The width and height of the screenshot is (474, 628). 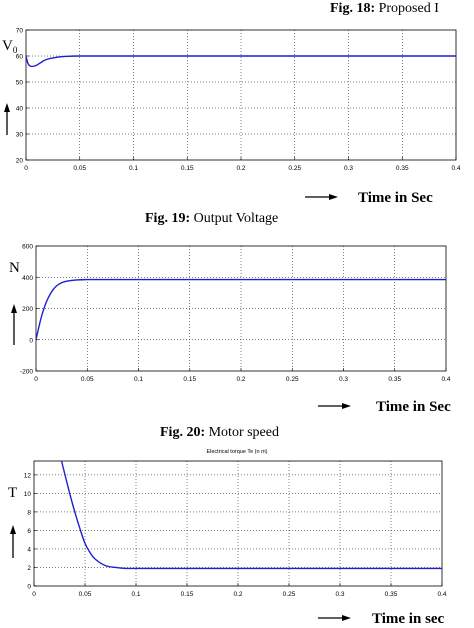 I want to click on y-tick-label: 20, so click(x=20, y=161).